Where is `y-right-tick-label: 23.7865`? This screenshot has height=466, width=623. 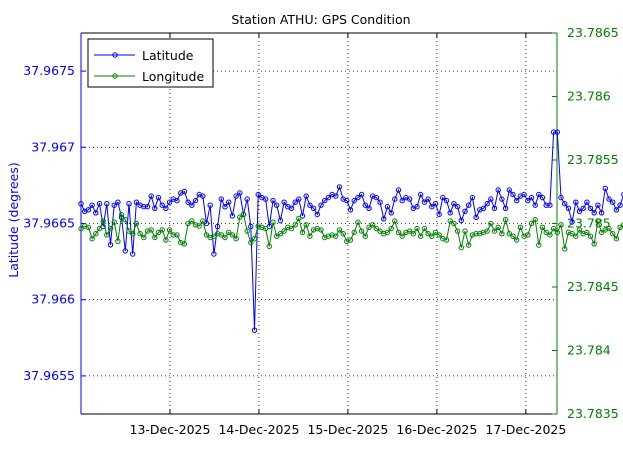 y-right-tick-label: 23.7865 is located at coordinates (593, 32).